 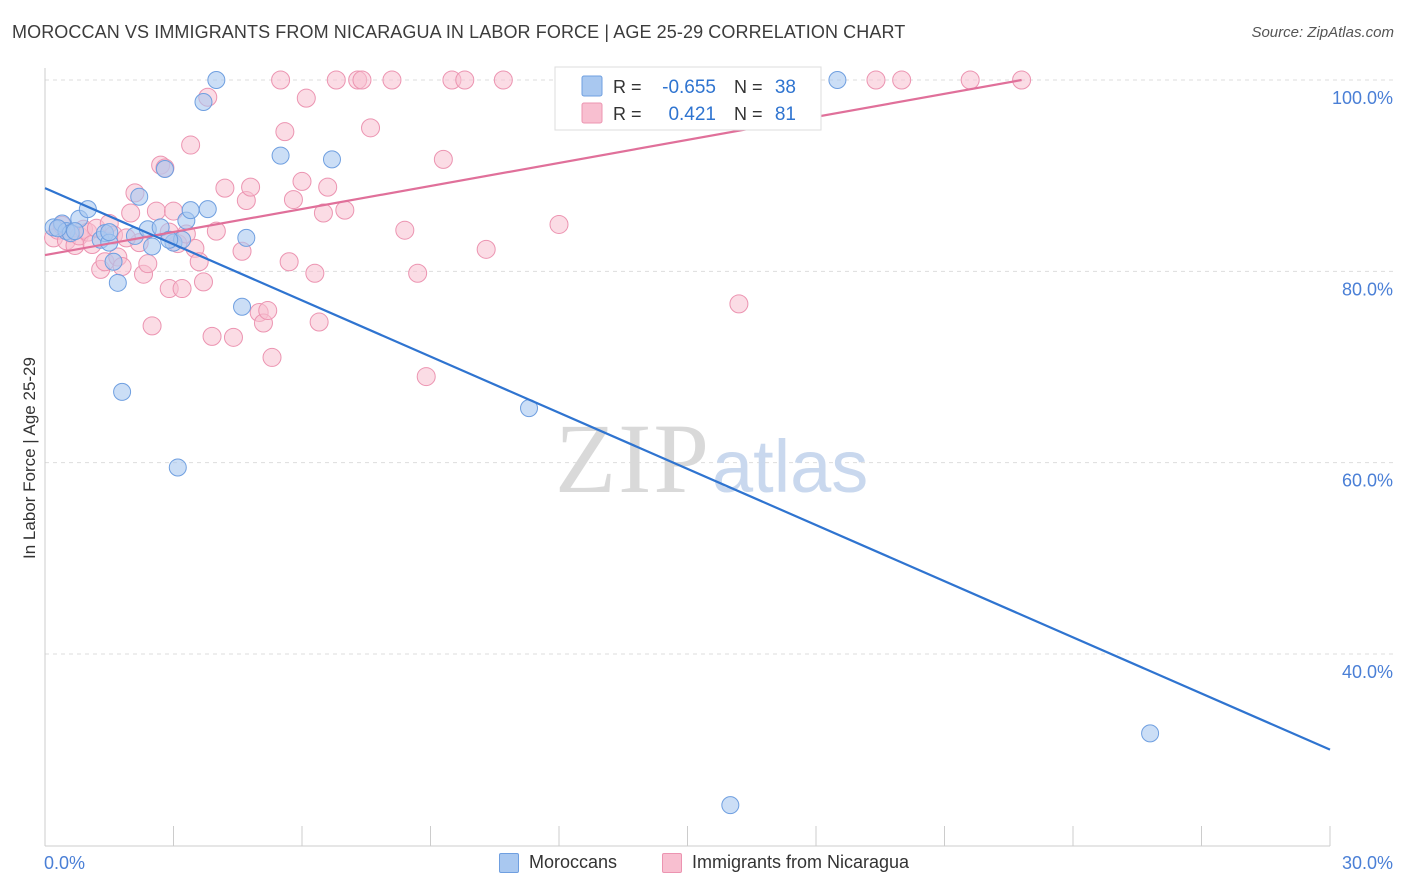 I want to click on legend-item-nicaragua: Immigrants from Nicaragua, so click(x=785, y=862).